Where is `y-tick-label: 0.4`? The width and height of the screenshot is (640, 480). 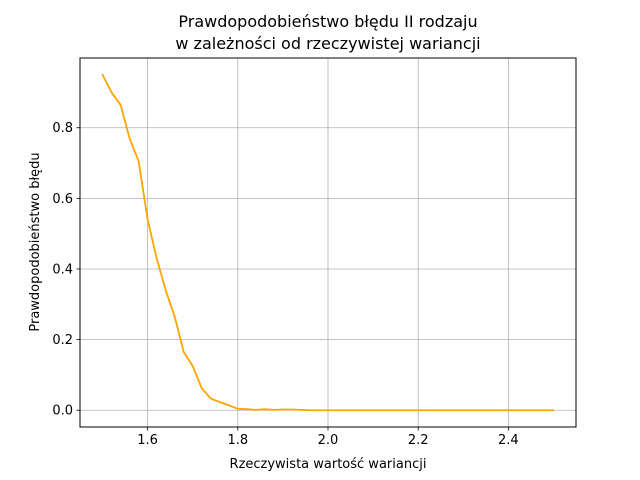
y-tick-label: 0.4 is located at coordinates (62, 269).